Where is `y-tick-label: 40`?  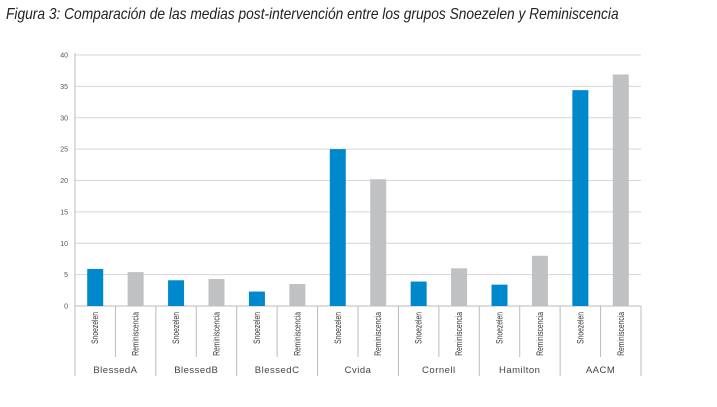 y-tick-label: 40 is located at coordinates (64, 56).